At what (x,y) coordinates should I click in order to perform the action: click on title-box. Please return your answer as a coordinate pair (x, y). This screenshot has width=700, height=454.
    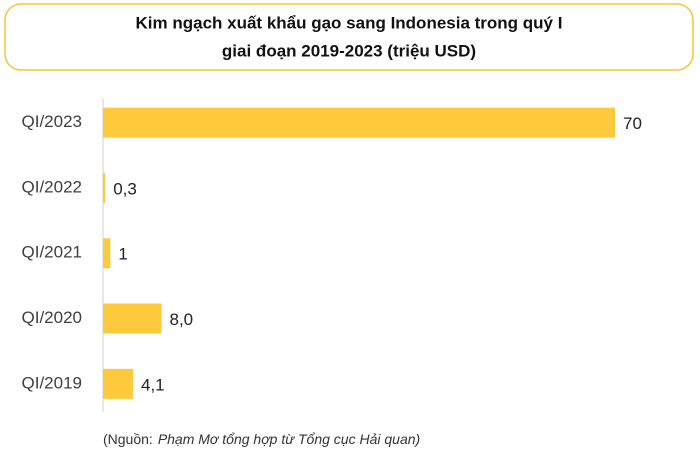
    Looking at the image, I should click on (349, 37).